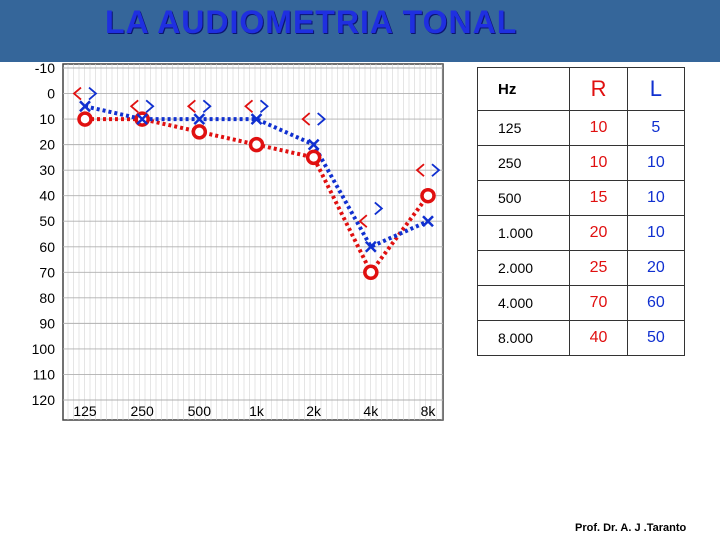 The height and width of the screenshot is (540, 720). What do you see at coordinates (47, 272) in the screenshot?
I see `y-tick-label: 70` at bounding box center [47, 272].